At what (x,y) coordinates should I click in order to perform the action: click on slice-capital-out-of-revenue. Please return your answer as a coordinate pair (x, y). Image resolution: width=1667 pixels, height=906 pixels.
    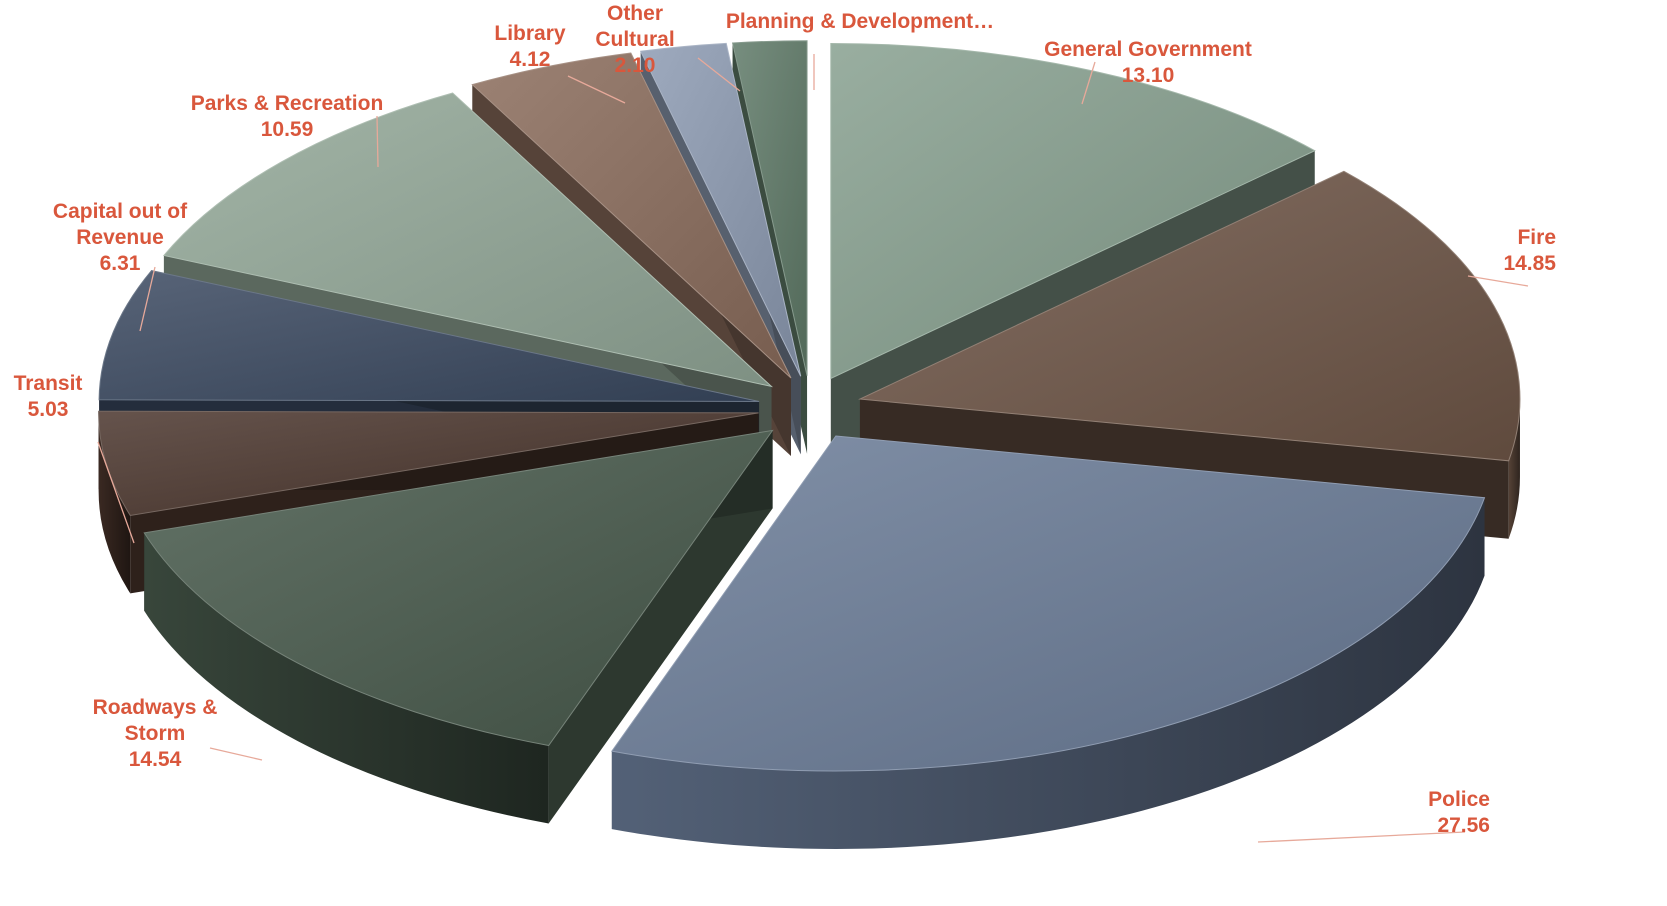
    Looking at the image, I should click on (429, 336).